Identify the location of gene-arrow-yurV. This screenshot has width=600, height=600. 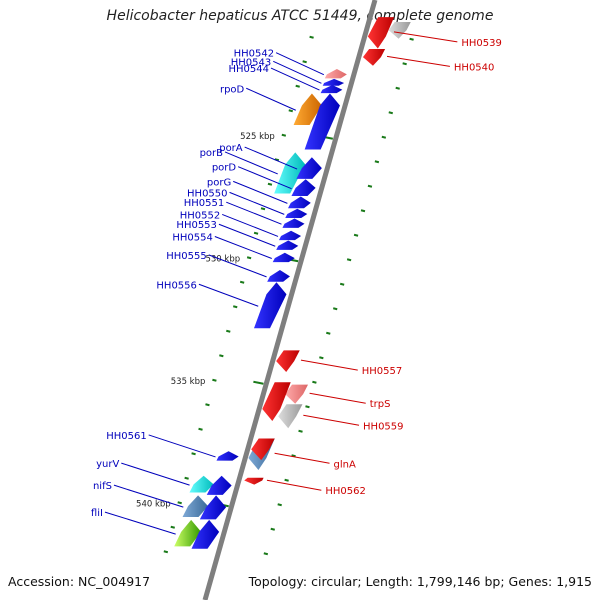
(201, 484).